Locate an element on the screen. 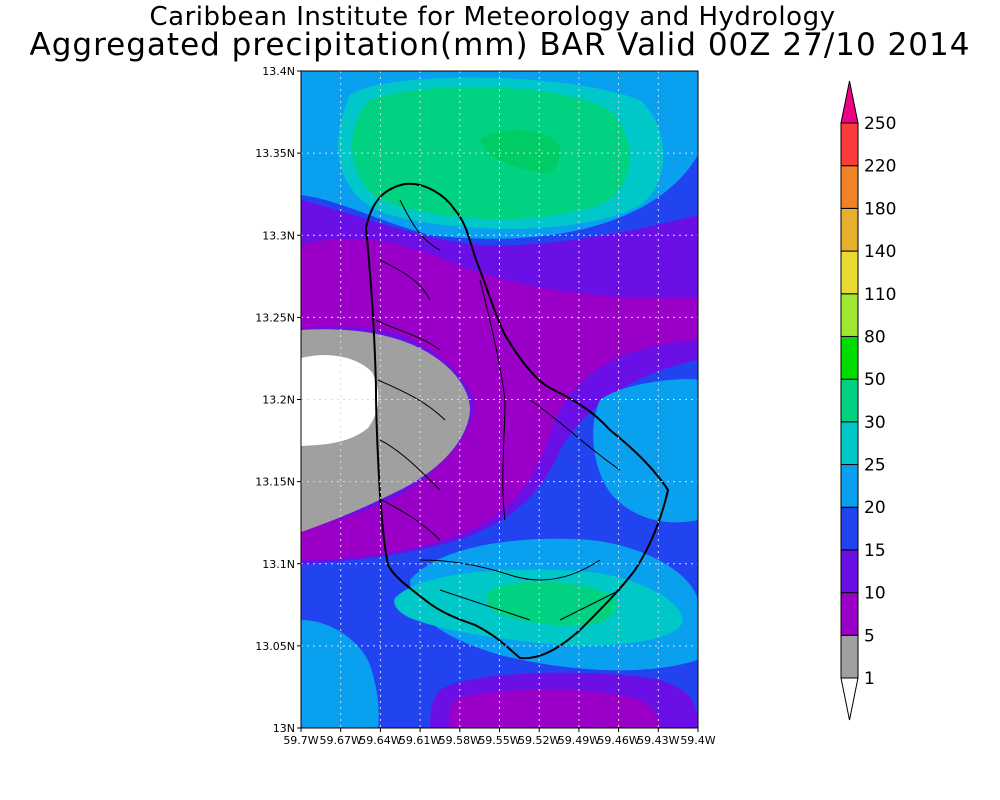 The width and height of the screenshot is (1000, 800). colorbar-level-label: 110 is located at coordinates (880, 295).